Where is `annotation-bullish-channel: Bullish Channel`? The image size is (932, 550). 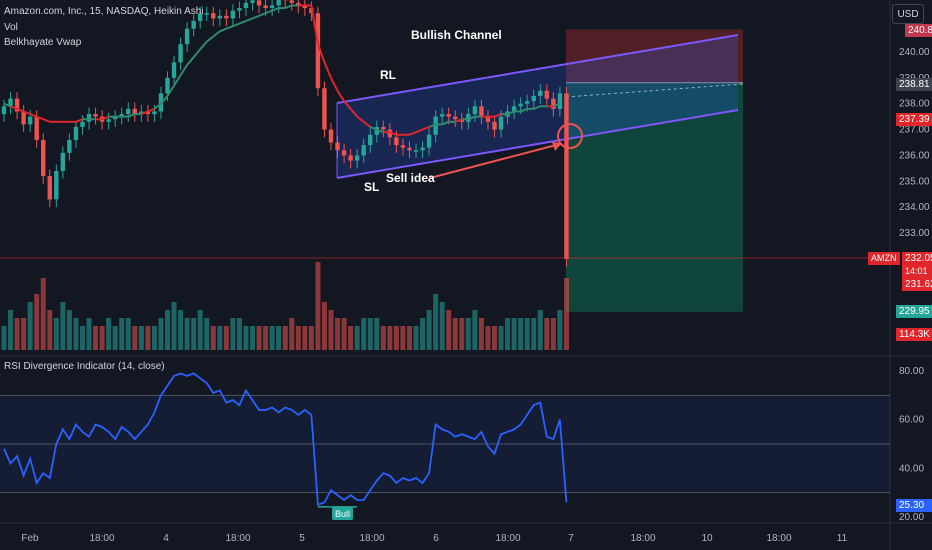
annotation-bullish-channel: Bullish Channel is located at coordinates (456, 35).